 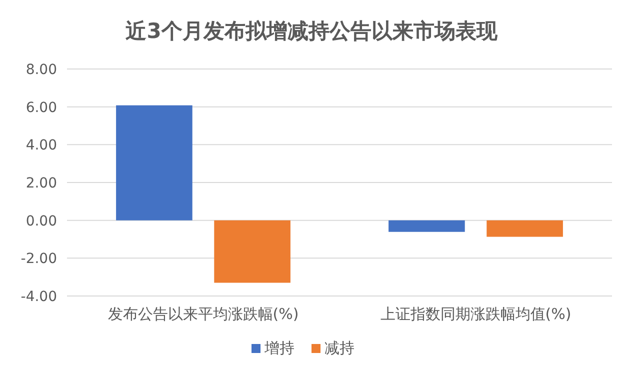 What do you see at coordinates (41, 221) in the screenshot?
I see `y-tick-label: 0.00` at bounding box center [41, 221].